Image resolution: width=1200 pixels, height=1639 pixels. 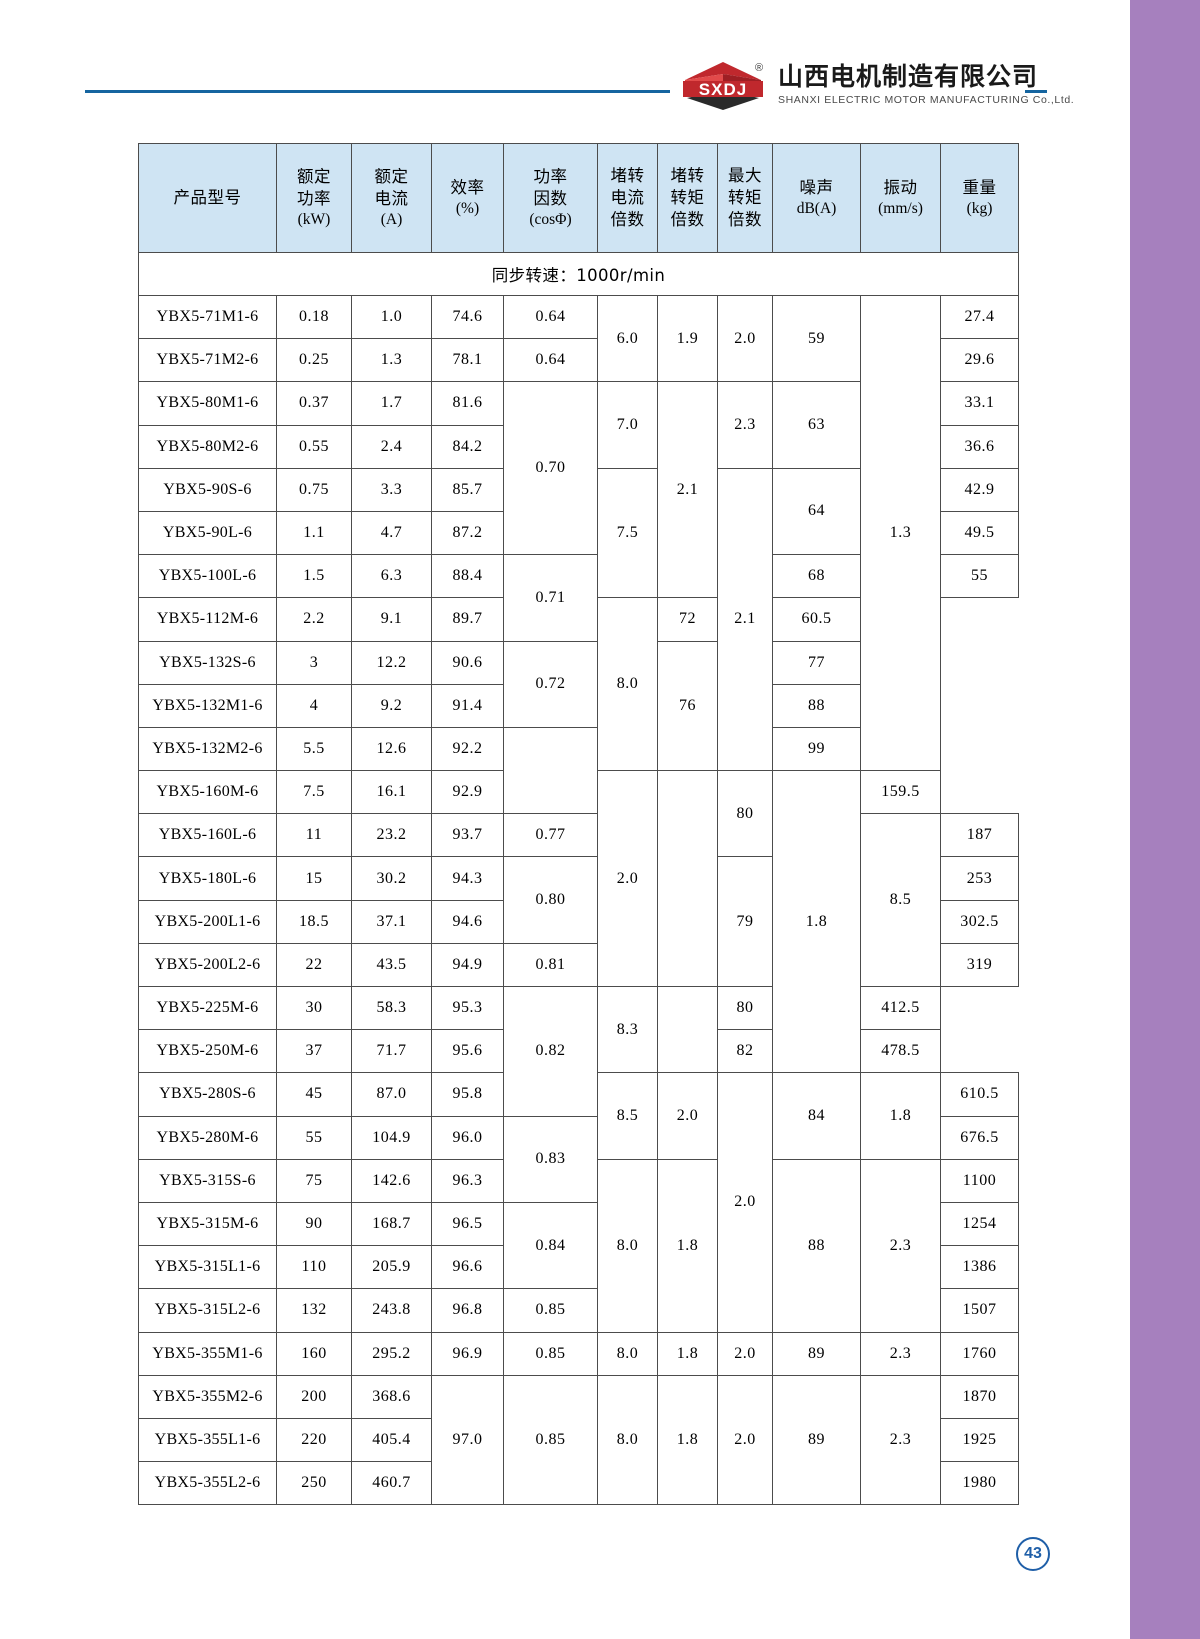 What do you see at coordinates (745, 198) in the screenshot?
I see `column-header-max-torque: 最大 转矩 倍数` at bounding box center [745, 198].